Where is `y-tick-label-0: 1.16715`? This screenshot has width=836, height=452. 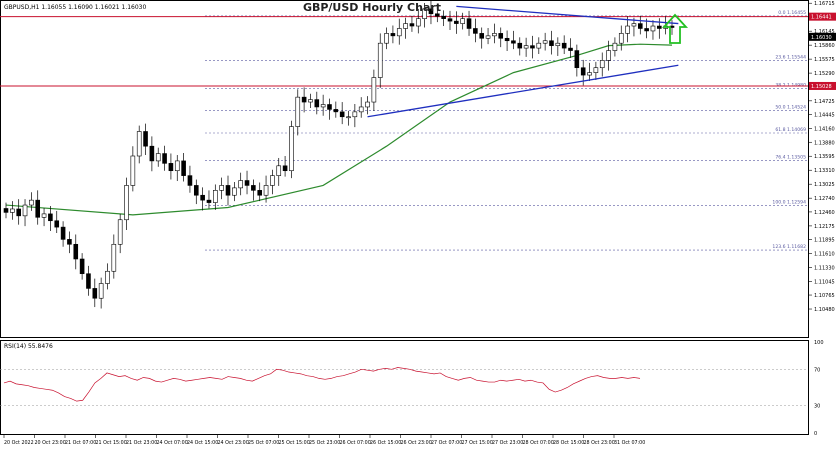 y-tick-label-0: 1.16715 is located at coordinates (824, 4).